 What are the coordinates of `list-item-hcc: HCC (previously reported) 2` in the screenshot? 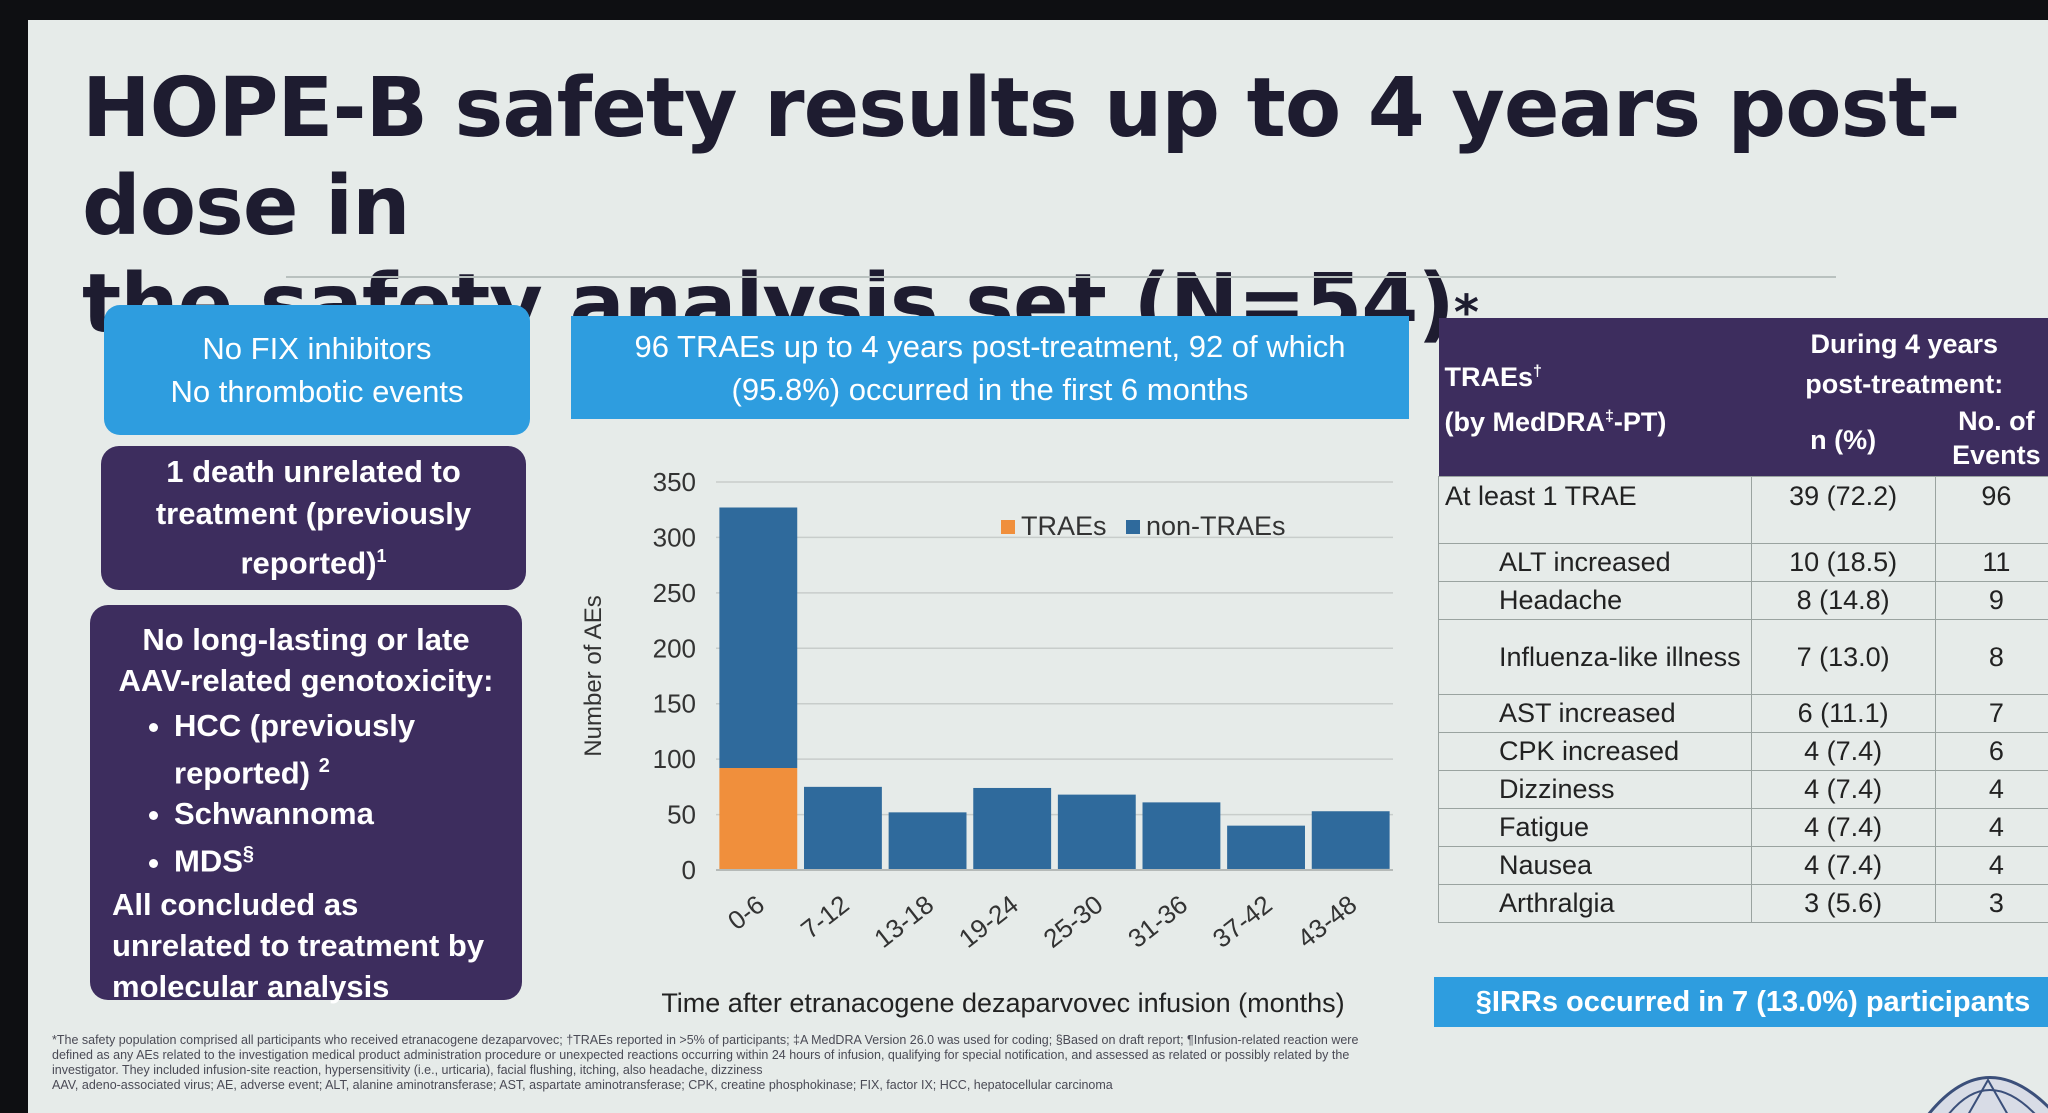 It's located at (337, 749).